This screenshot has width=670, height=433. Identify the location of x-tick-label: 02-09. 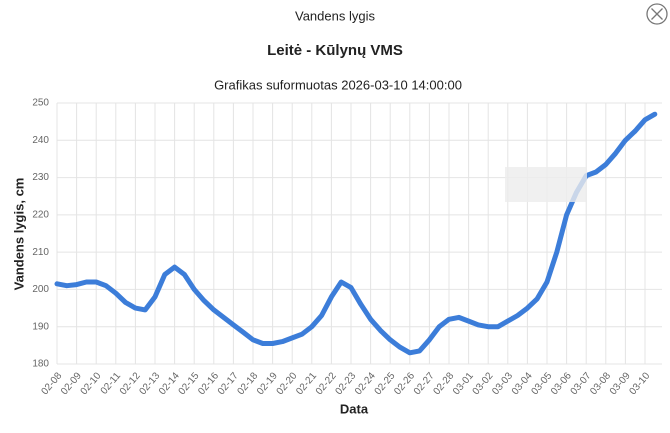
(71, 383).